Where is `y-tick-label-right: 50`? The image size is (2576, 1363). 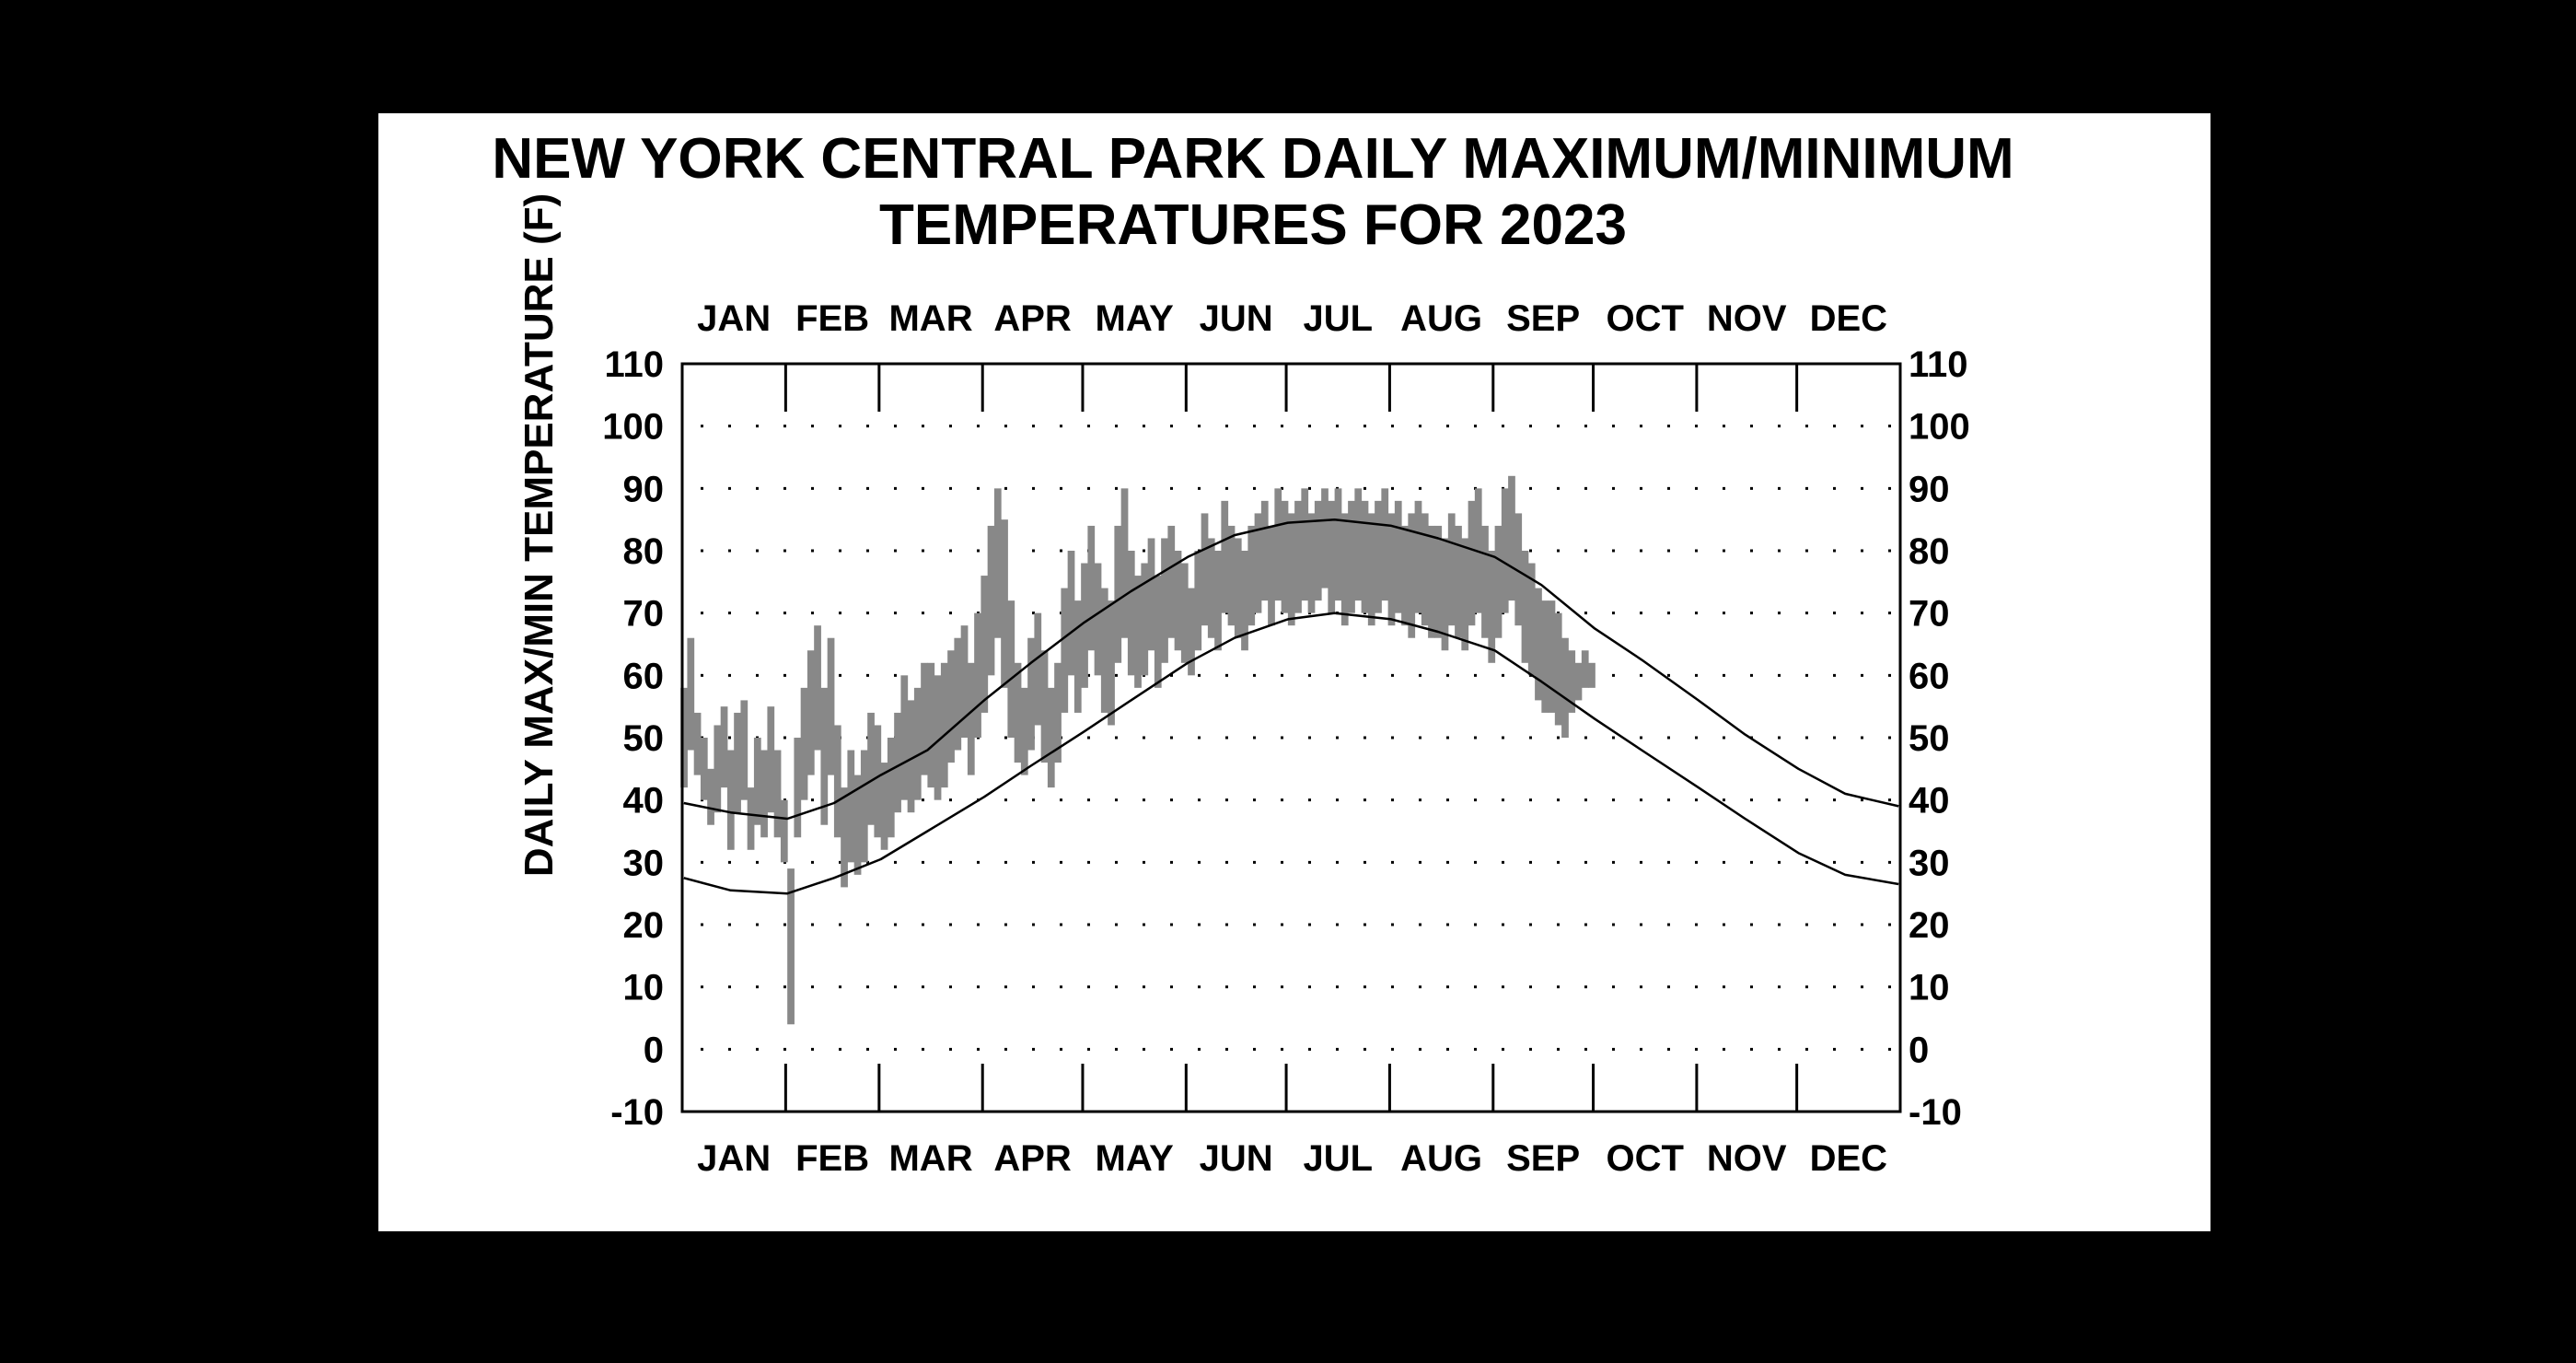 y-tick-label-right: 50 is located at coordinates (1929, 739).